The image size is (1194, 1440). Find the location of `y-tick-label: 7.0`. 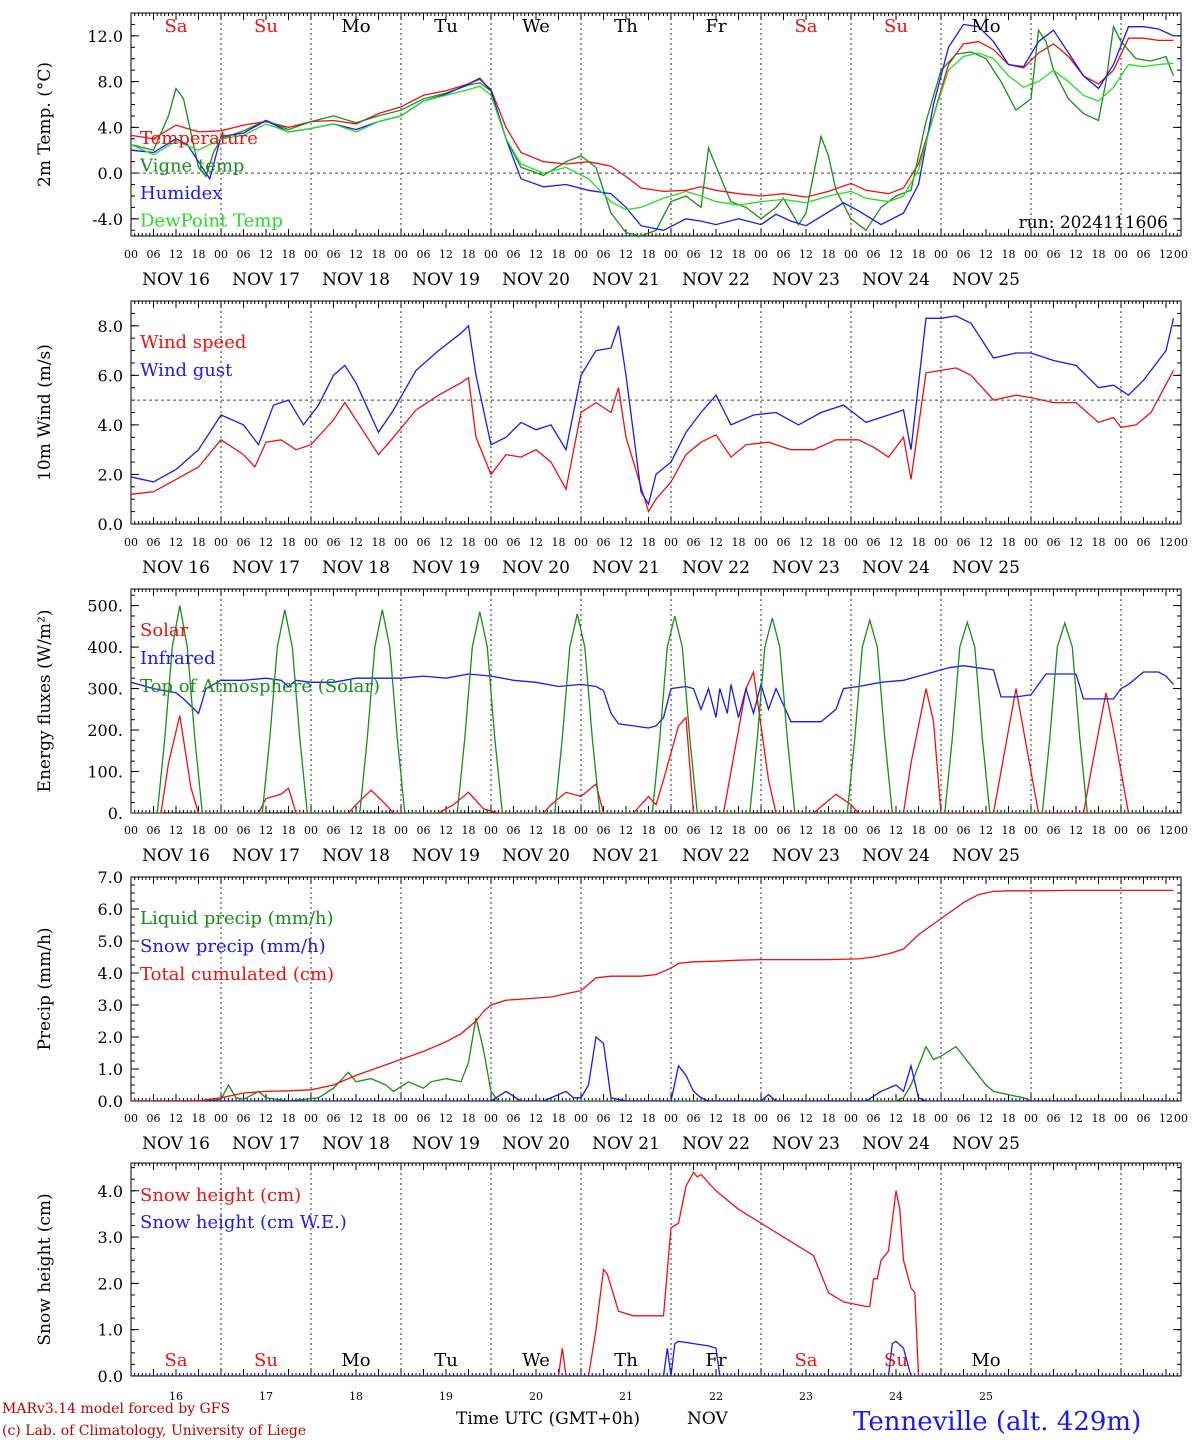

y-tick-label: 7.0 is located at coordinates (110, 877).